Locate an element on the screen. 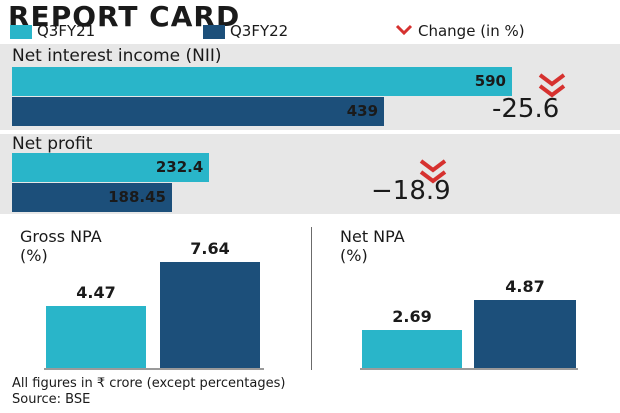 The width and height of the screenshot is (620, 413). net-npa-title: Net NPA is located at coordinates (372, 236).